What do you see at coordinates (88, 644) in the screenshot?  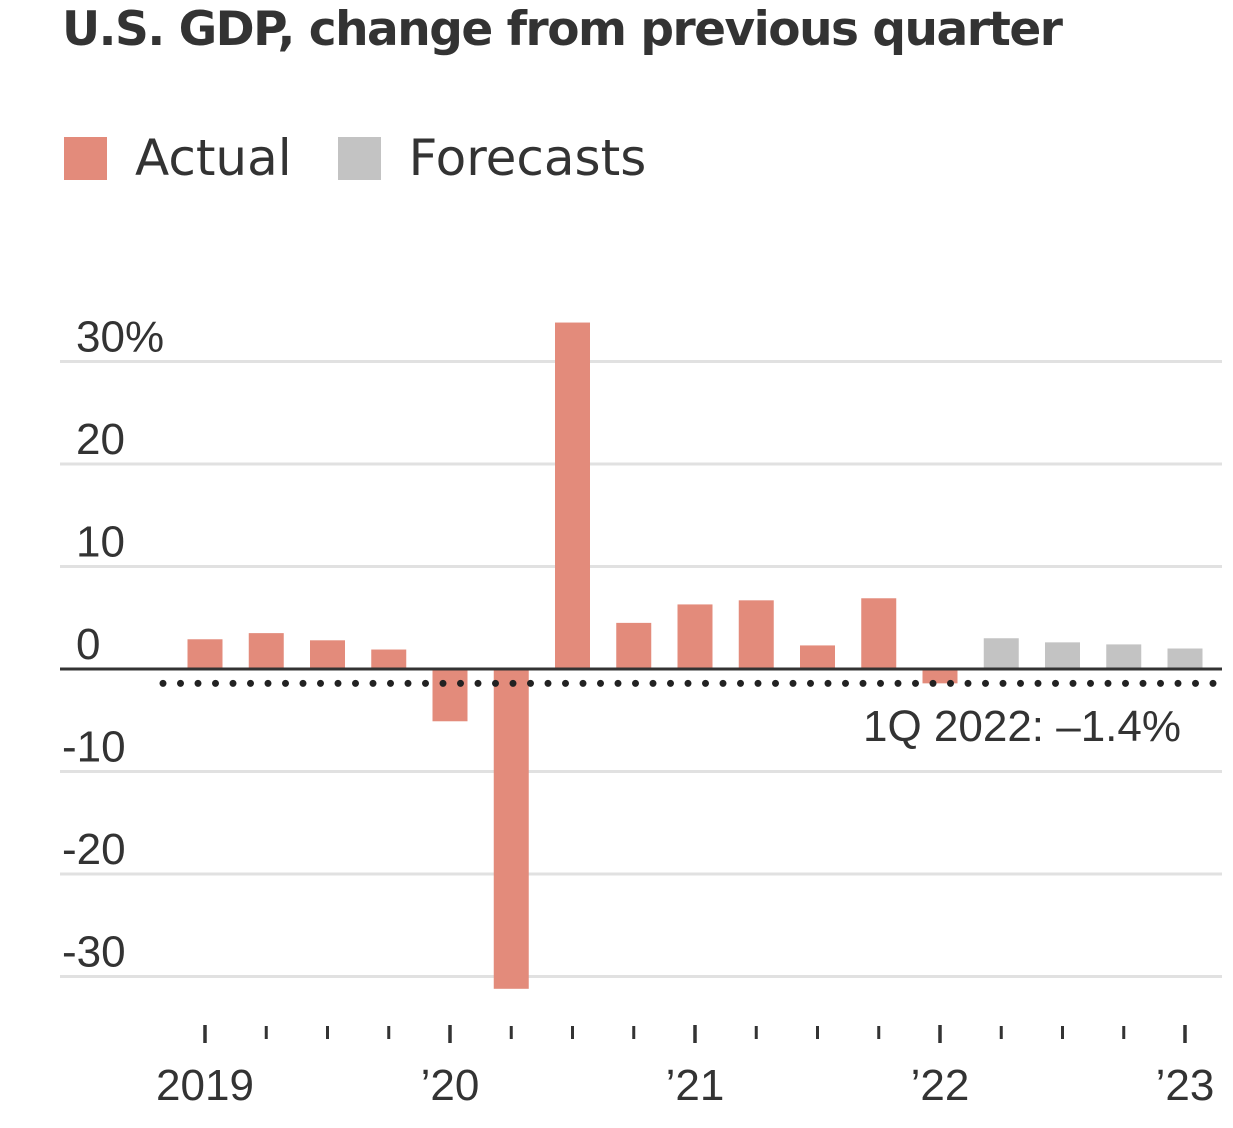 I see `y-tick-label: 0` at bounding box center [88, 644].